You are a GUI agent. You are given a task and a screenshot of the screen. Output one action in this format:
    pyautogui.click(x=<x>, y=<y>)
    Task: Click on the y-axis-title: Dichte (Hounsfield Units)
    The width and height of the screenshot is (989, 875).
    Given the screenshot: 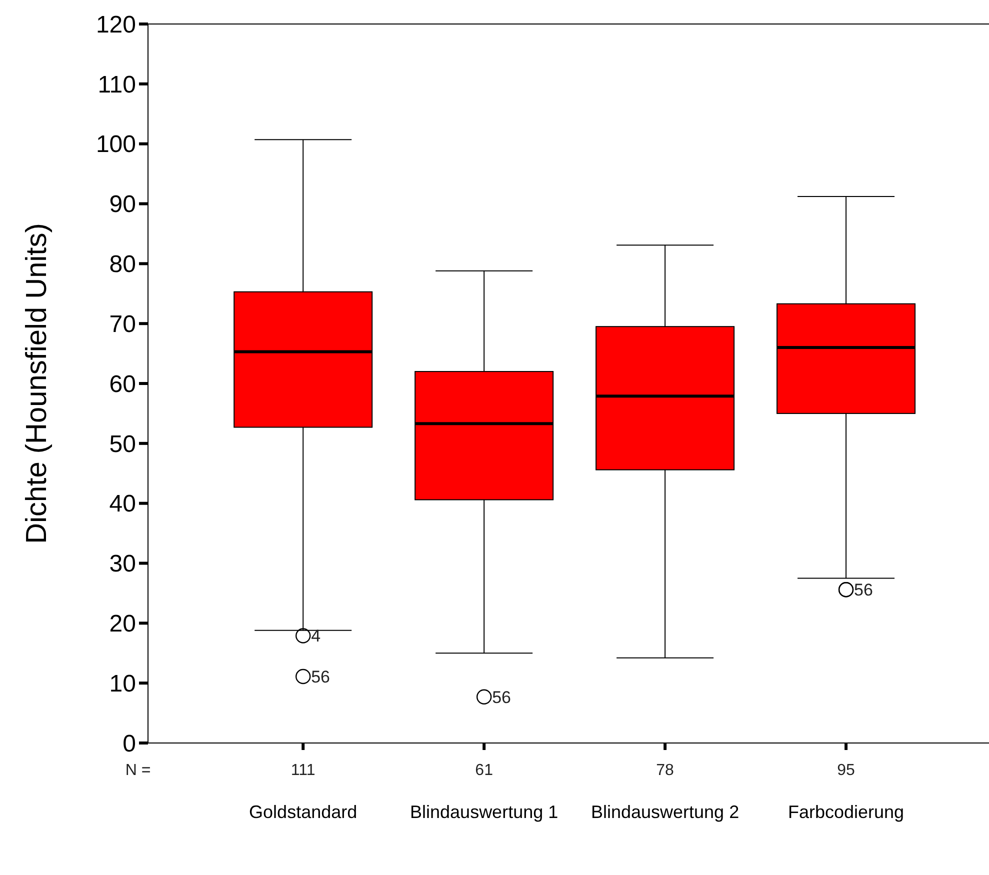 What is the action you would take?
    pyautogui.click(x=37, y=383)
    